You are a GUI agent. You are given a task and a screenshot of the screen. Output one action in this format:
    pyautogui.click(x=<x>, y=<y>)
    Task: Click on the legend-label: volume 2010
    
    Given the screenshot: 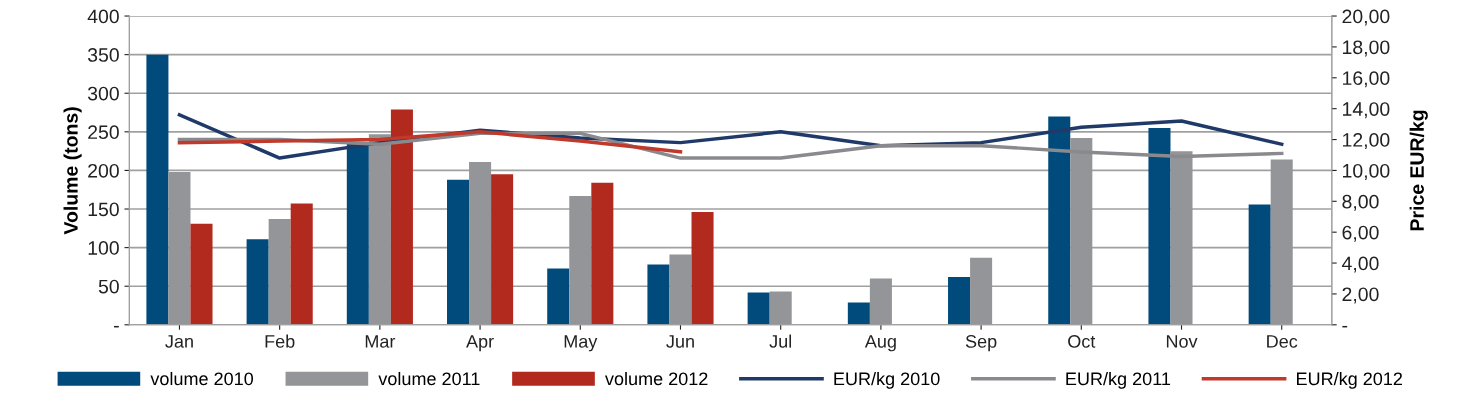 What is the action you would take?
    pyautogui.click(x=202, y=378)
    